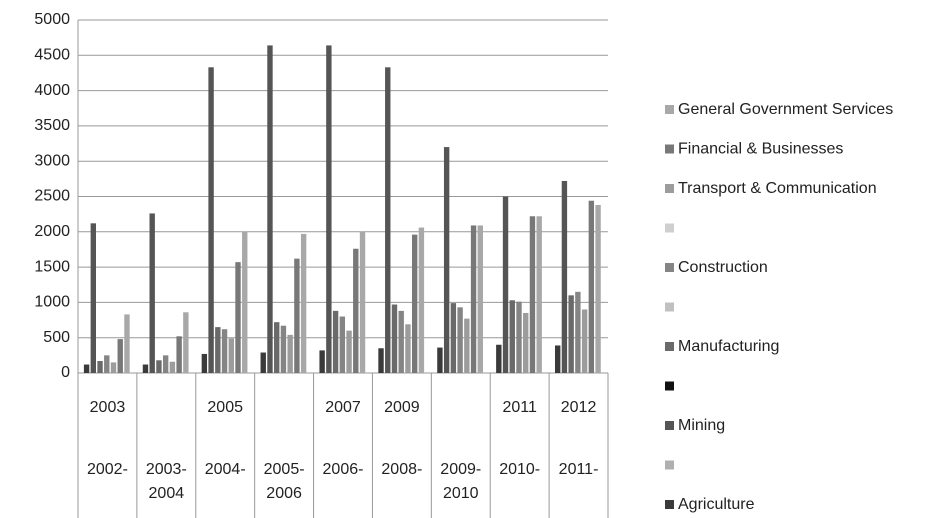  Describe the element at coordinates (52, 266) in the screenshot. I see `y-tick-label: 1500` at that location.